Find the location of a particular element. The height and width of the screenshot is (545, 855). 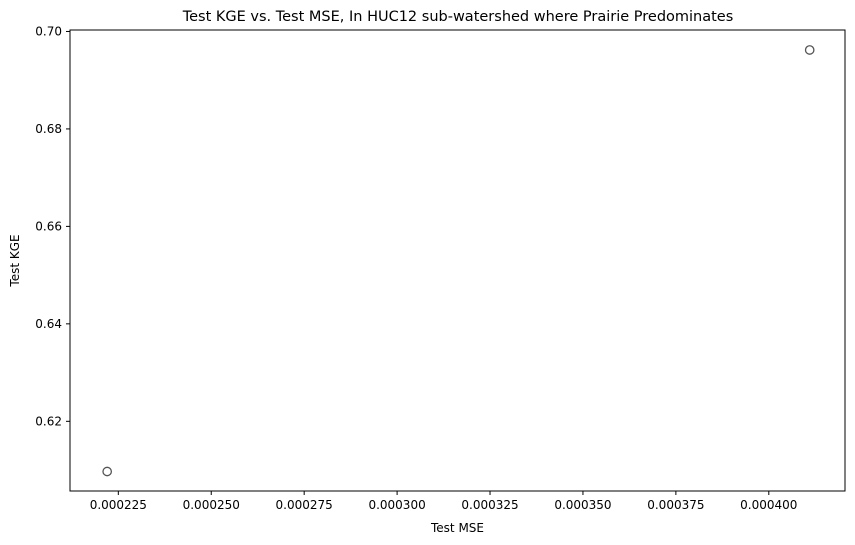

x-tick-label: 0.000250 is located at coordinates (211, 505).